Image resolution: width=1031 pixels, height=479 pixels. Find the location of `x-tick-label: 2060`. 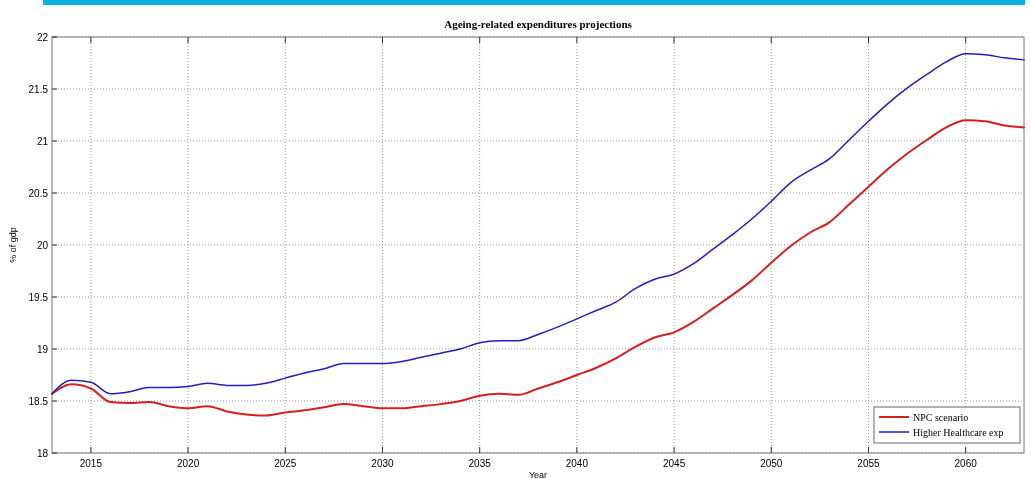

x-tick-label: 2060 is located at coordinates (966, 463).